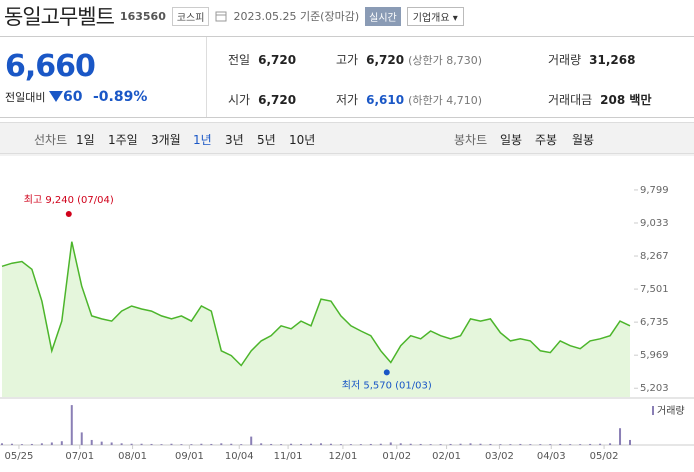 This screenshot has height=472, width=694. What do you see at coordinates (446, 456) in the screenshot?
I see `x-tick-label: 02/01` at bounding box center [446, 456].